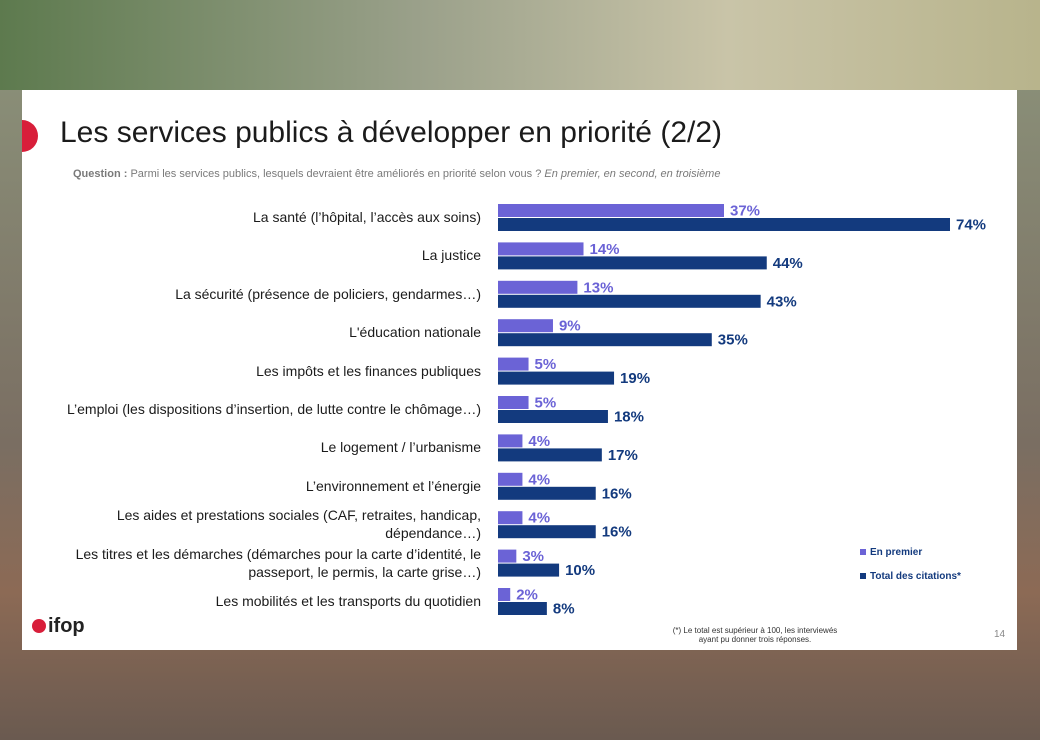  I want to click on category-label: La santé (l’hôpital, l’accès aux soins), so click(366, 217).